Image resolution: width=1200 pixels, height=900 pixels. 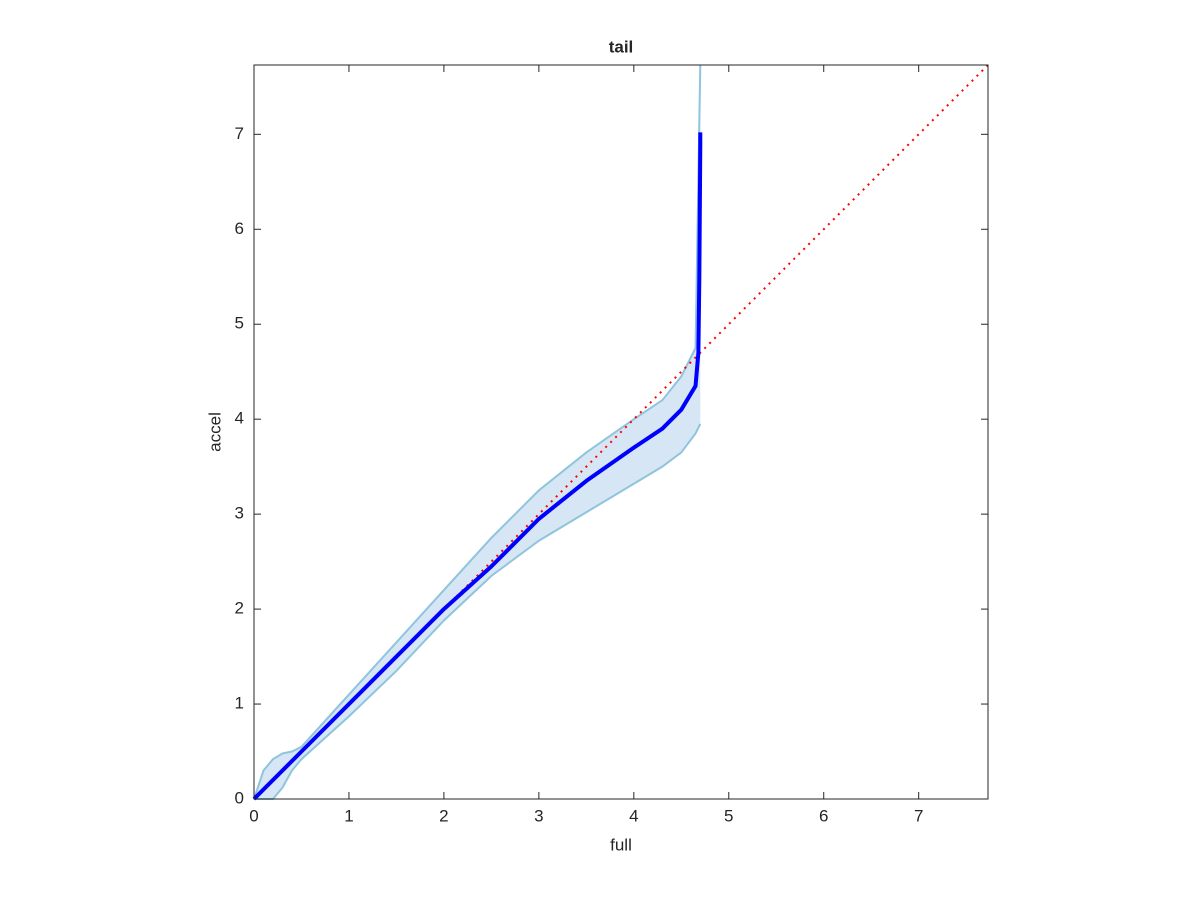 What do you see at coordinates (239, 228) in the screenshot?
I see `y-tick-label: 6` at bounding box center [239, 228].